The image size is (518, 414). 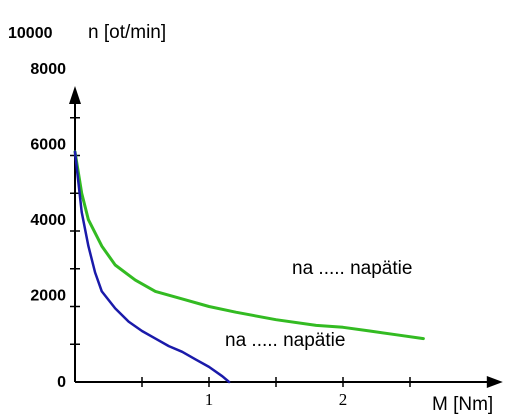 What do you see at coordinates (285, 340) in the screenshot?
I see `blue-series-annotation: na ..... napätie` at bounding box center [285, 340].